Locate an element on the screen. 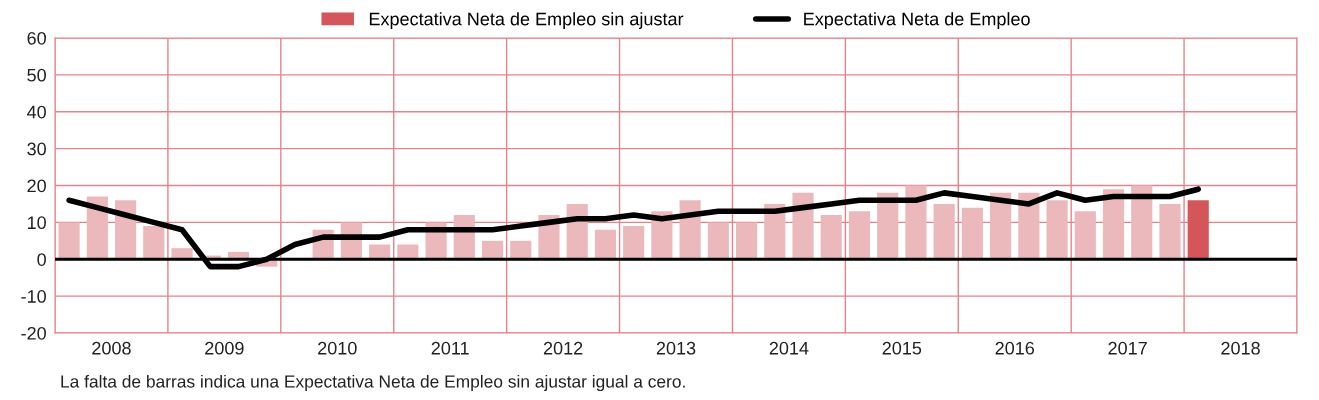 The height and width of the screenshot is (400, 1319). legend-label: Expectativa Neta de Empleo is located at coordinates (917, 20).